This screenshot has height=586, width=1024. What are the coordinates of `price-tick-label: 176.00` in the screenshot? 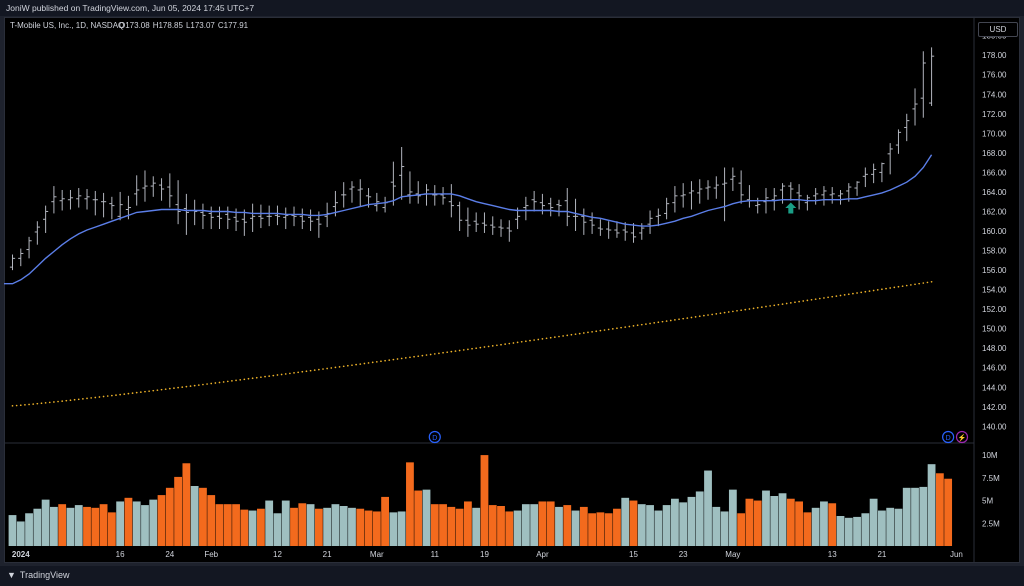 It's located at (994, 75).